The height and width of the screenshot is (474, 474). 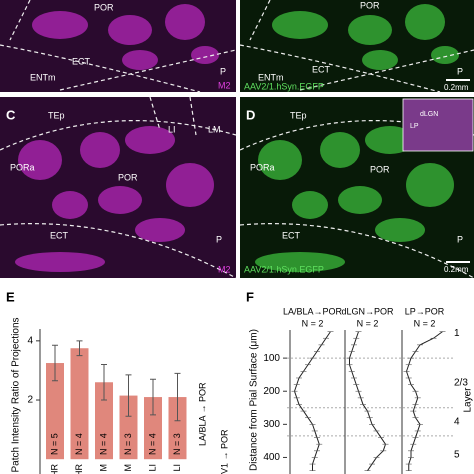 What do you see at coordinates (313, 311) in the screenshot?
I see `legend-entry: LA/BLA→POR` at bounding box center [313, 311].